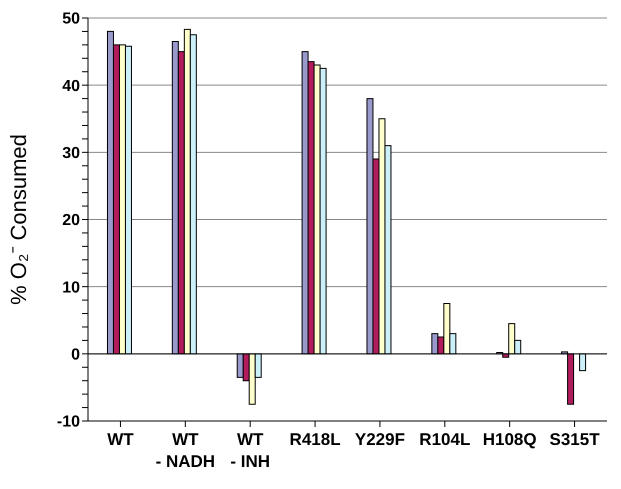  Describe the element at coordinates (120, 439) in the screenshot. I see `x-tick-label: WT` at that location.